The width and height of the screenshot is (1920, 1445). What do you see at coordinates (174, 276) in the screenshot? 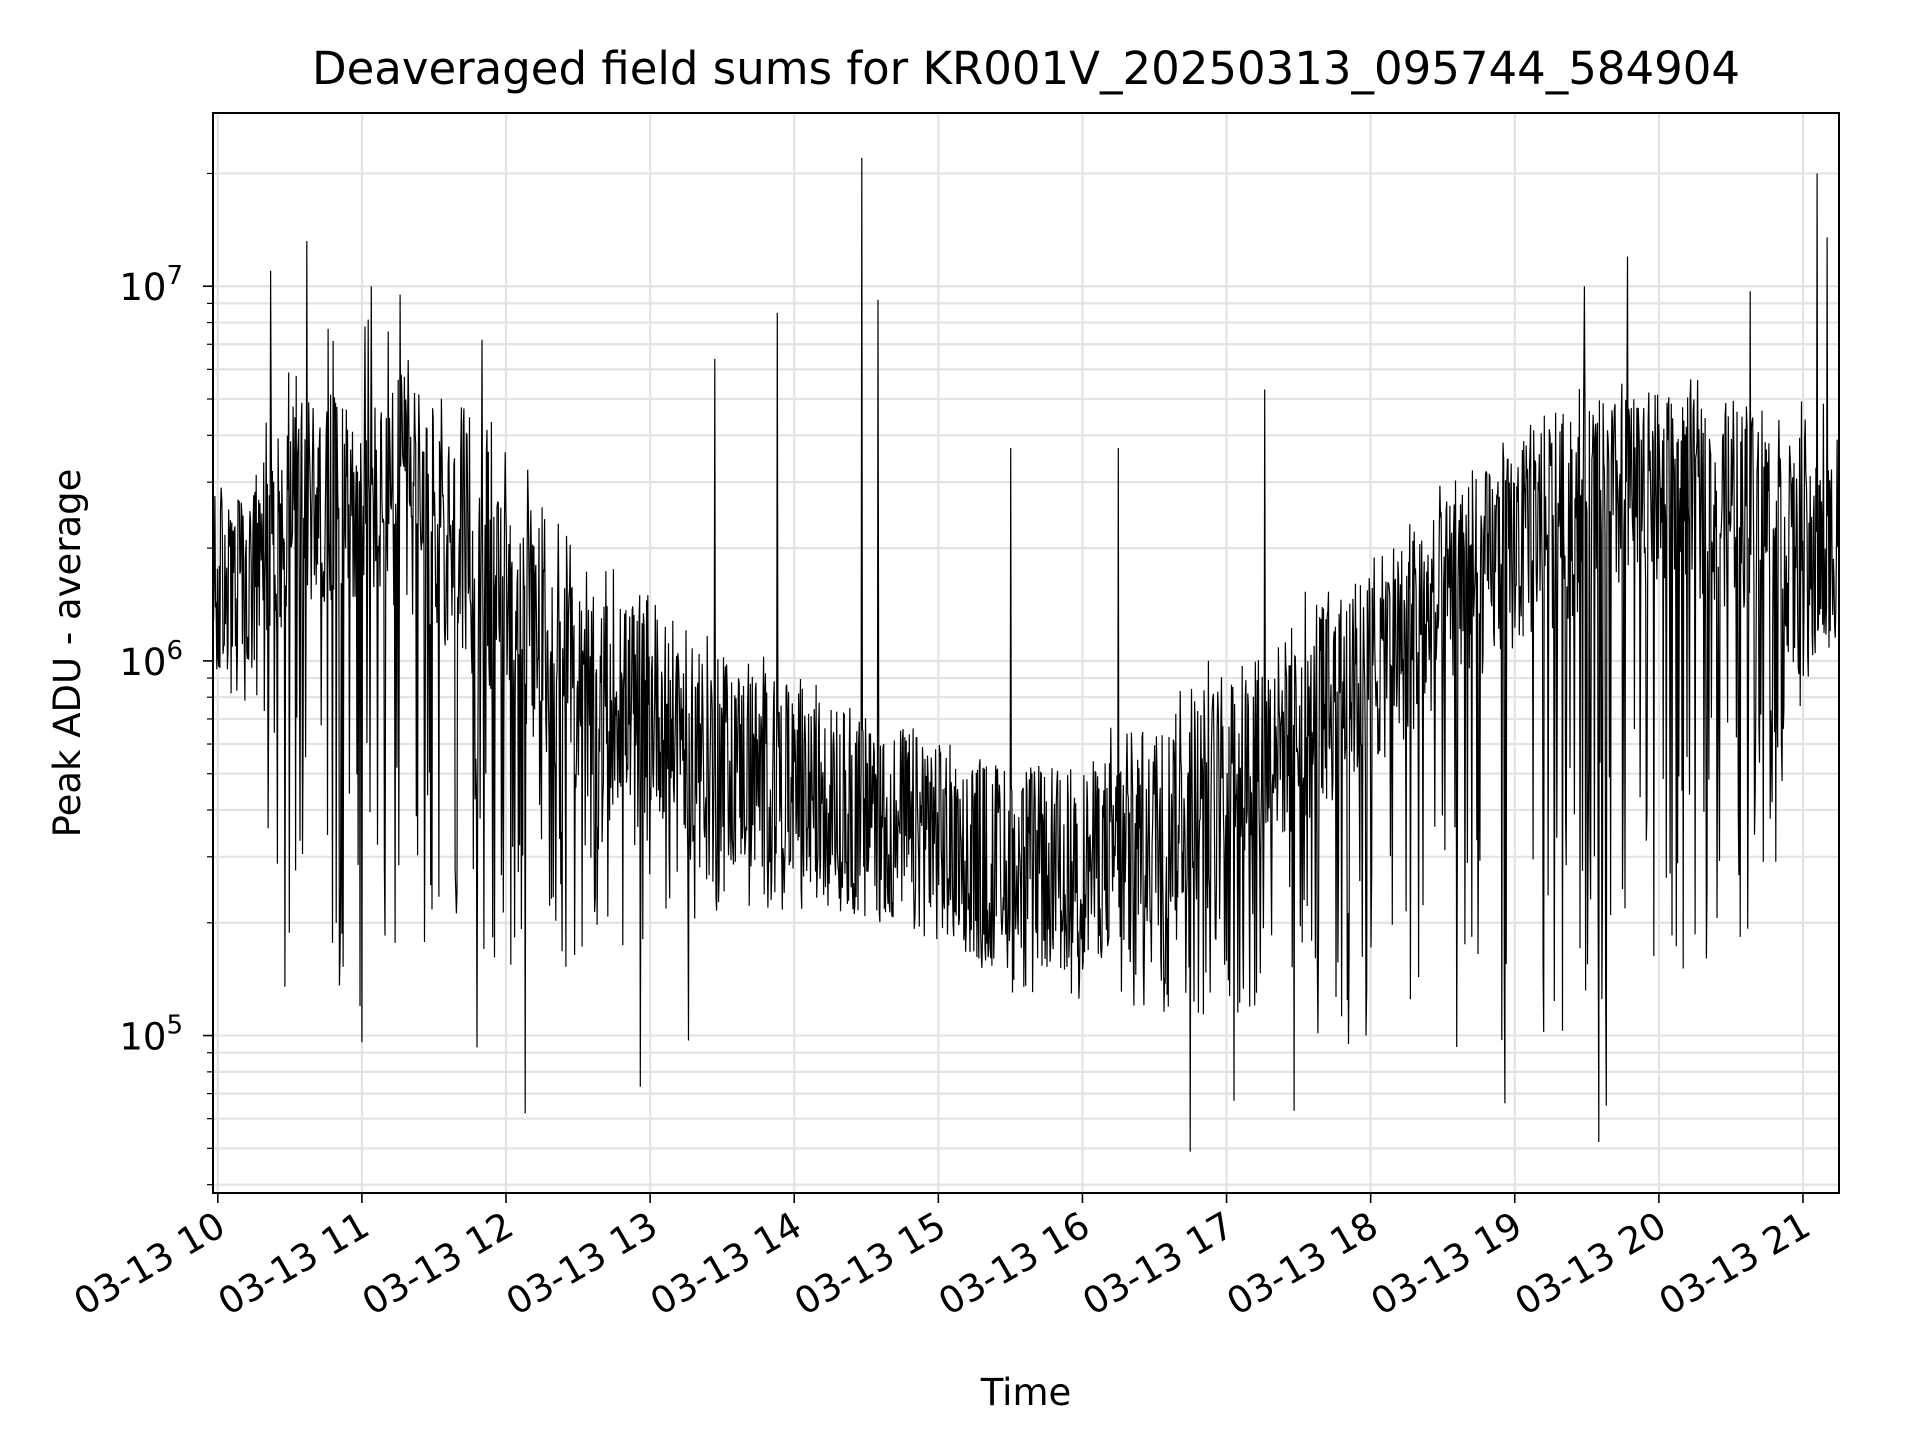
I see `y-tick-label-exponent: 7` at bounding box center [174, 276].